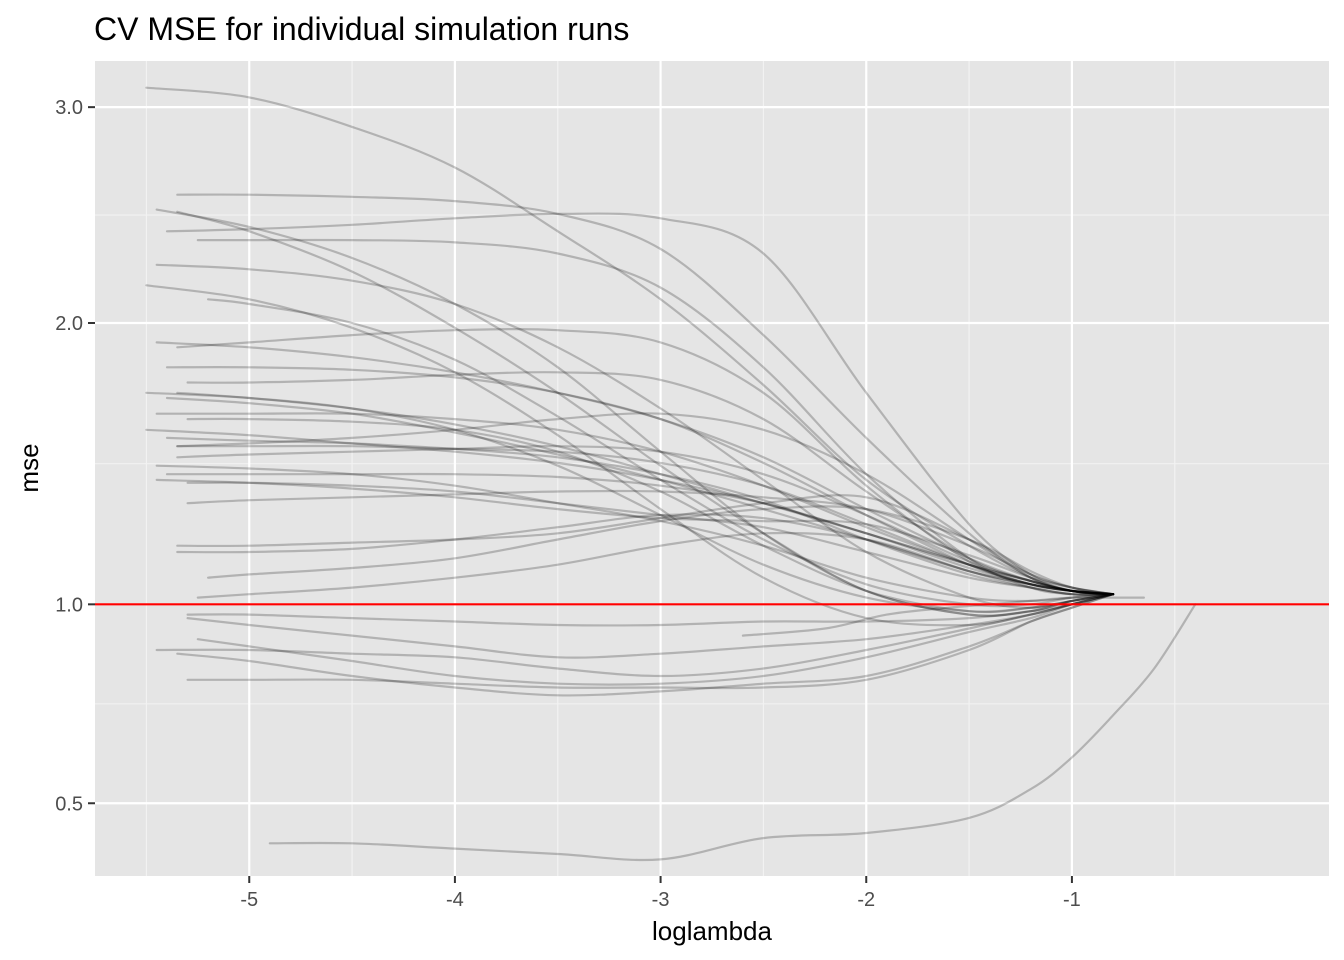  Describe the element at coordinates (361, 29) in the screenshot. I see `chart-title: CV MSE for individual simulation runs` at that location.